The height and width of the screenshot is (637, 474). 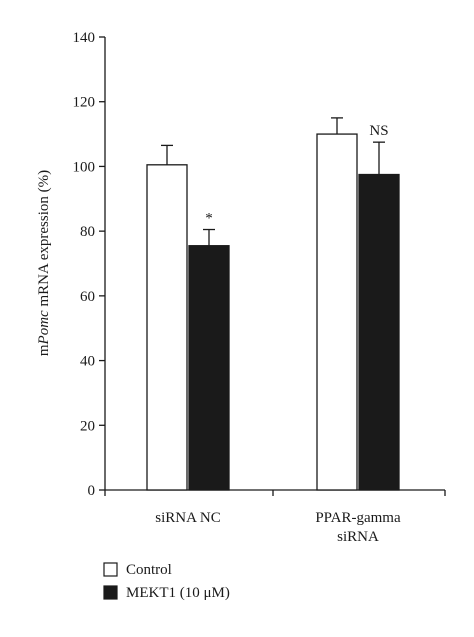 I want to click on y-axis-title: mPomc mRNA expression (%), so click(x=44, y=263).